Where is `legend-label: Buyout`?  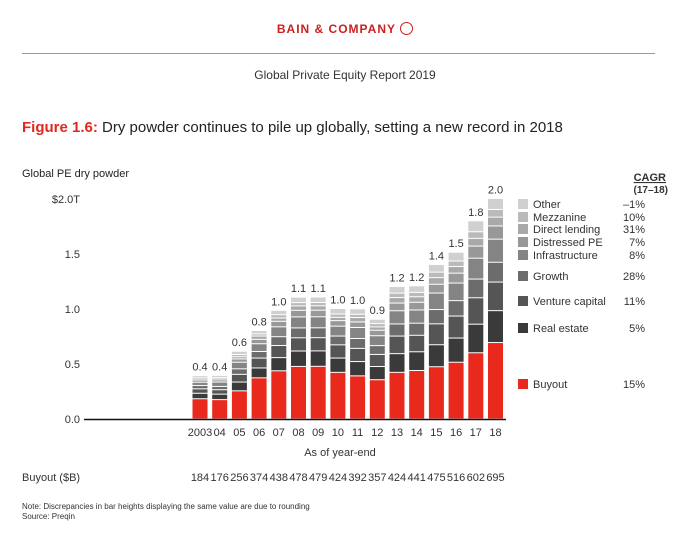
legend-label: Buyout is located at coordinates (550, 385).